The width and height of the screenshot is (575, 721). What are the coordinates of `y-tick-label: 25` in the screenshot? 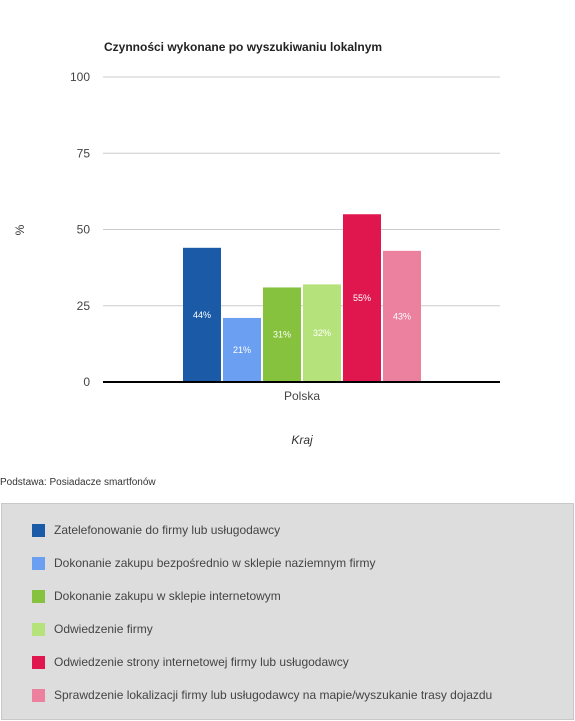 It's located at (84, 306).